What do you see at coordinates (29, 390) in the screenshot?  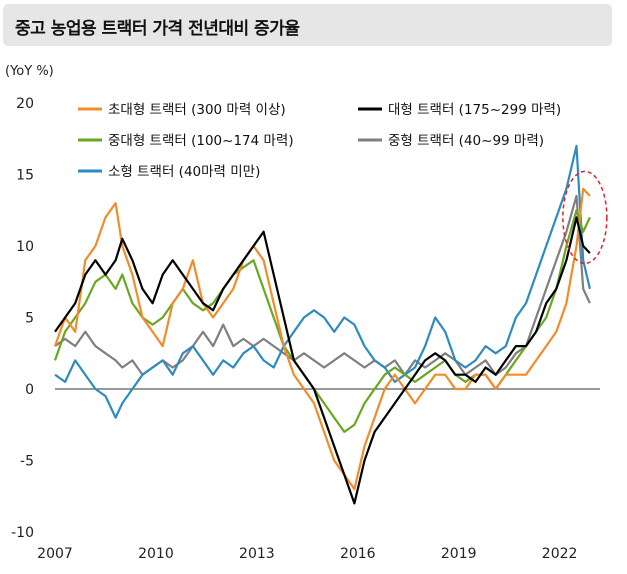 I see `y-tick-label: 0` at bounding box center [29, 390].